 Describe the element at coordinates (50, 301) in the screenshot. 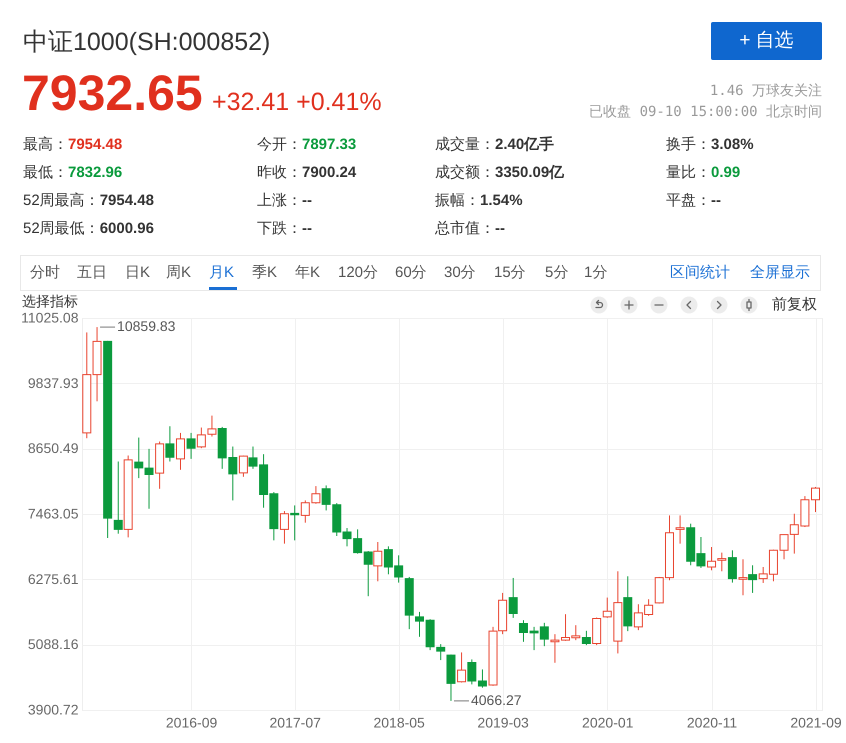

I see `text: 选择指标` at that location.